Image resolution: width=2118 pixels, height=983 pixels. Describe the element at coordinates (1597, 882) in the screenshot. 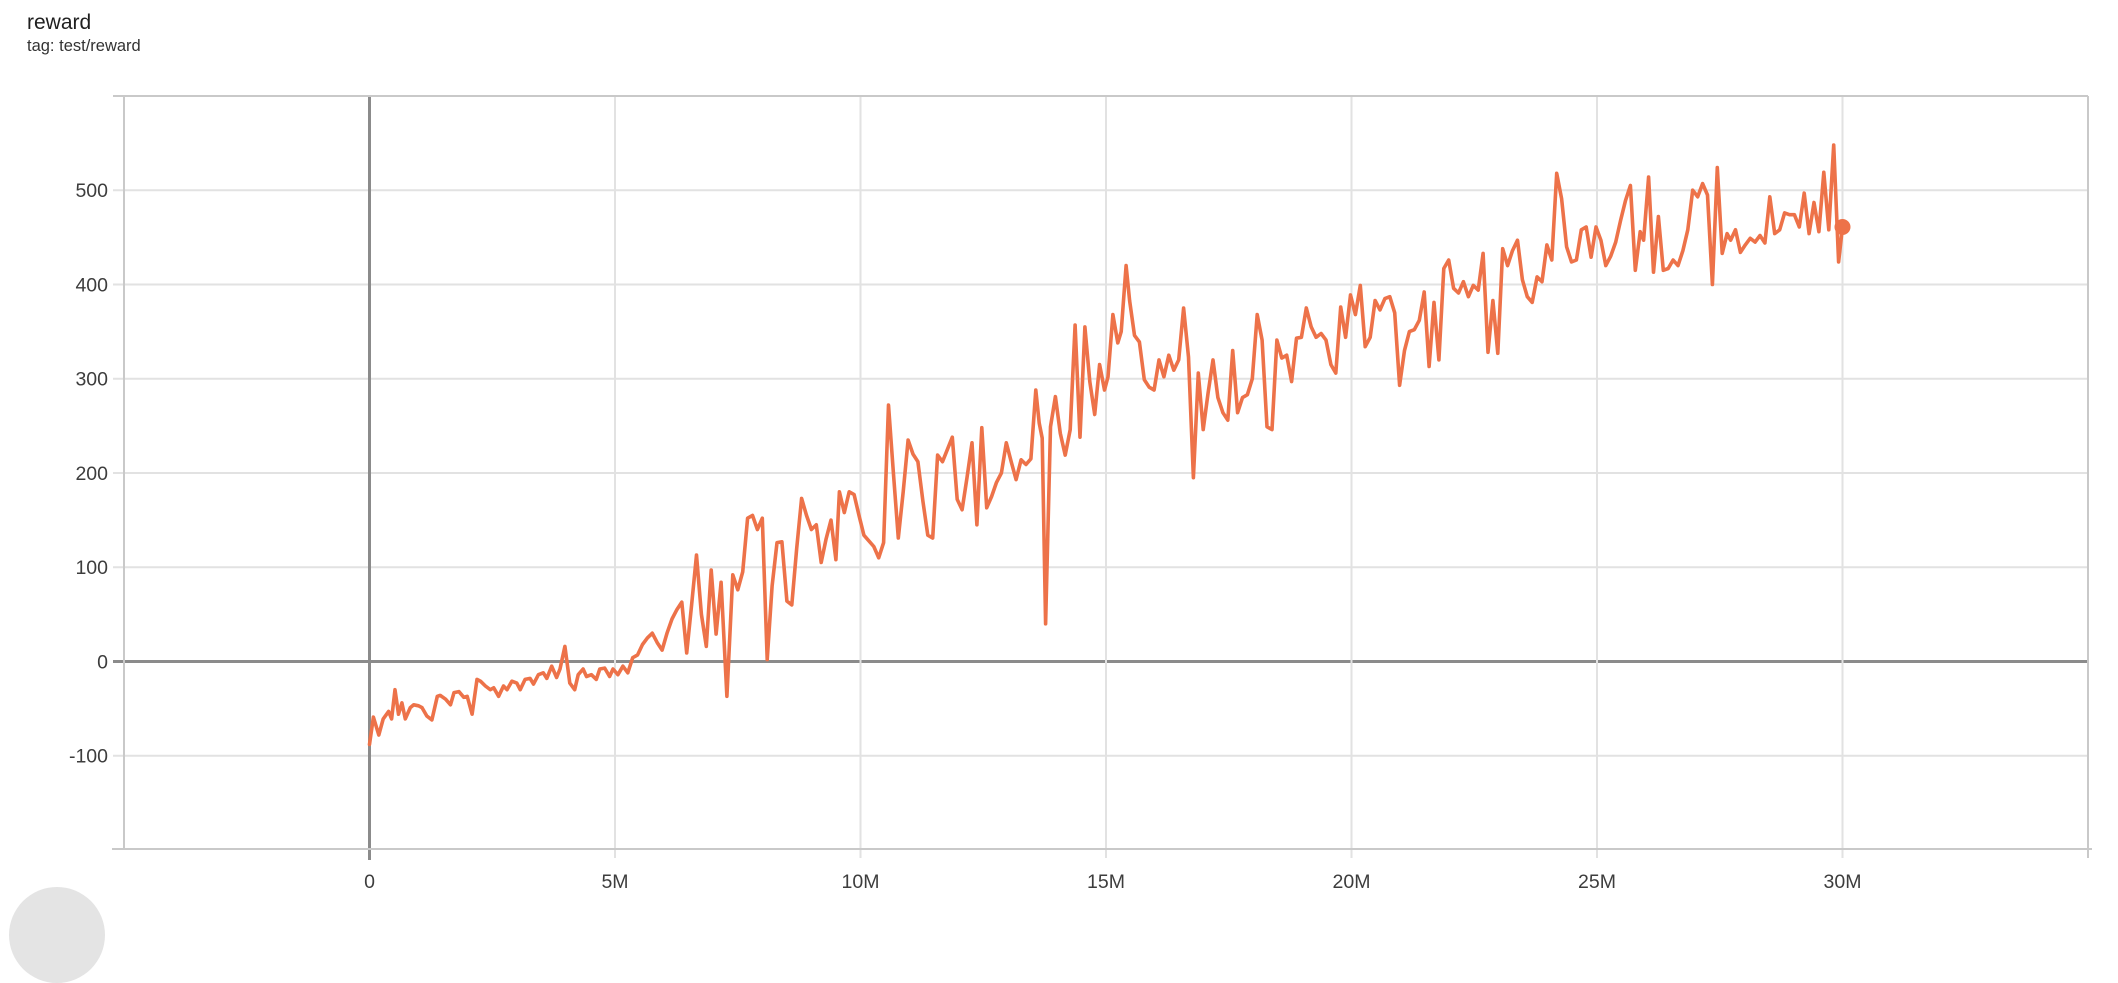

I see `x-tick-label: 25M` at that location.